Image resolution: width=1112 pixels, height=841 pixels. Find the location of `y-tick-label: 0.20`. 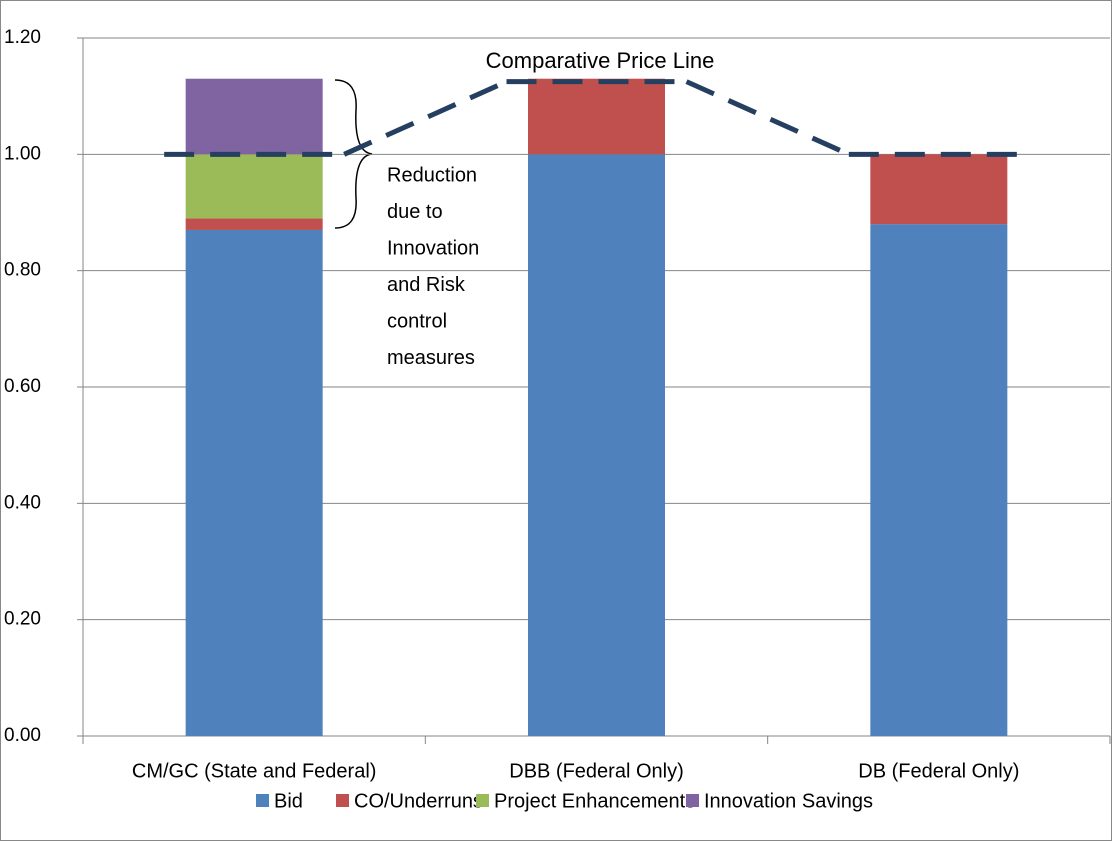

y-tick-label: 0.20 is located at coordinates (22, 619).